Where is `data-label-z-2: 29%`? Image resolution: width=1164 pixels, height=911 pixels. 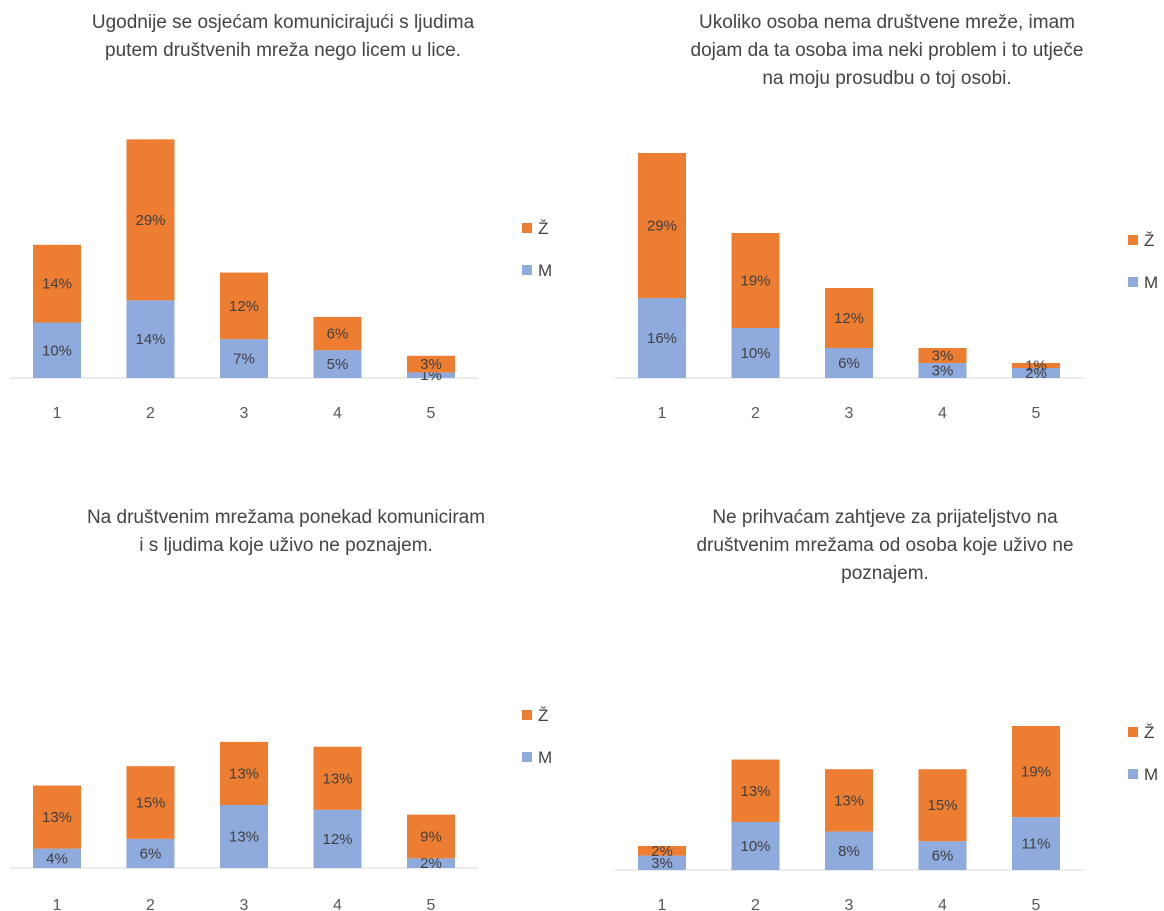 data-label-z-2: 29% is located at coordinates (150, 220).